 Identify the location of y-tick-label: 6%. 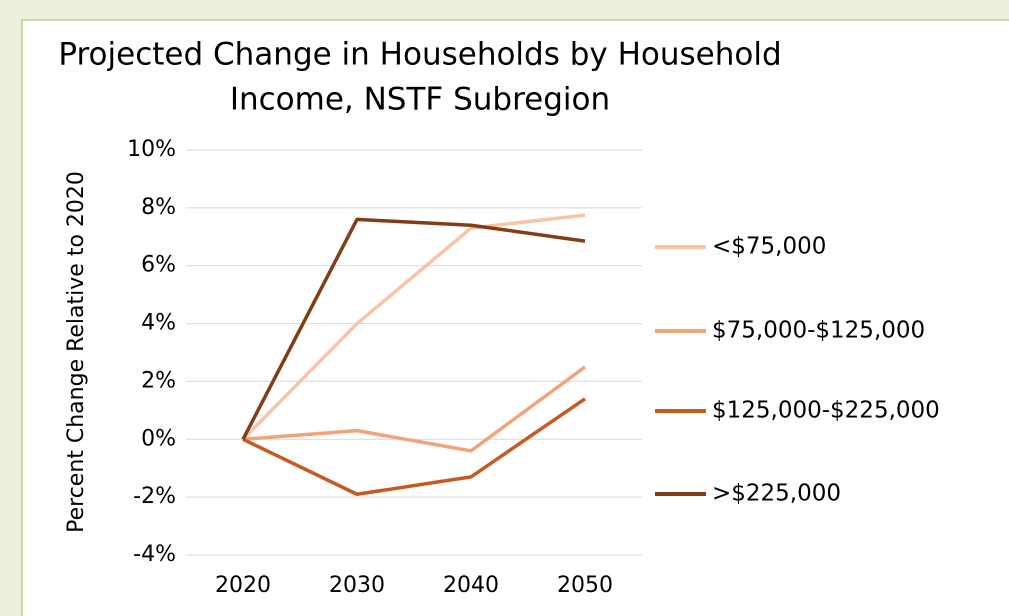
(158, 265).